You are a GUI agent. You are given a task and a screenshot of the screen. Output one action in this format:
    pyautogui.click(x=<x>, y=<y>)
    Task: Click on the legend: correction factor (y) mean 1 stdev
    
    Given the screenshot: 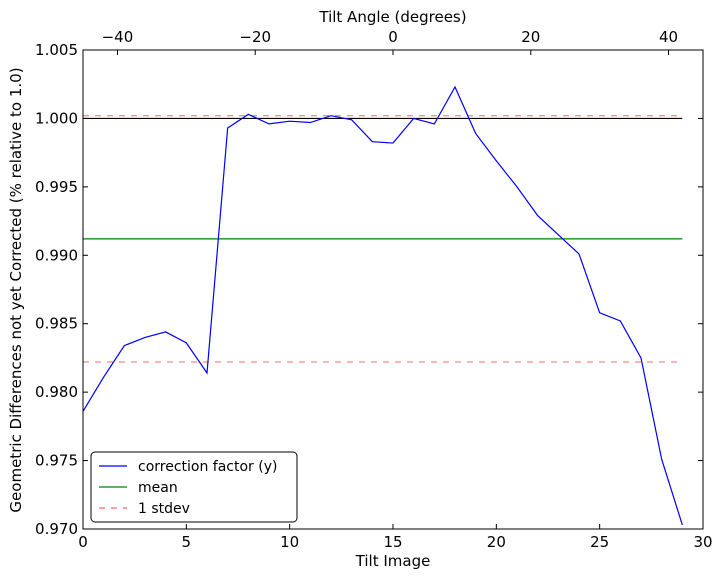 What is the action you would take?
    pyautogui.click(x=194, y=487)
    